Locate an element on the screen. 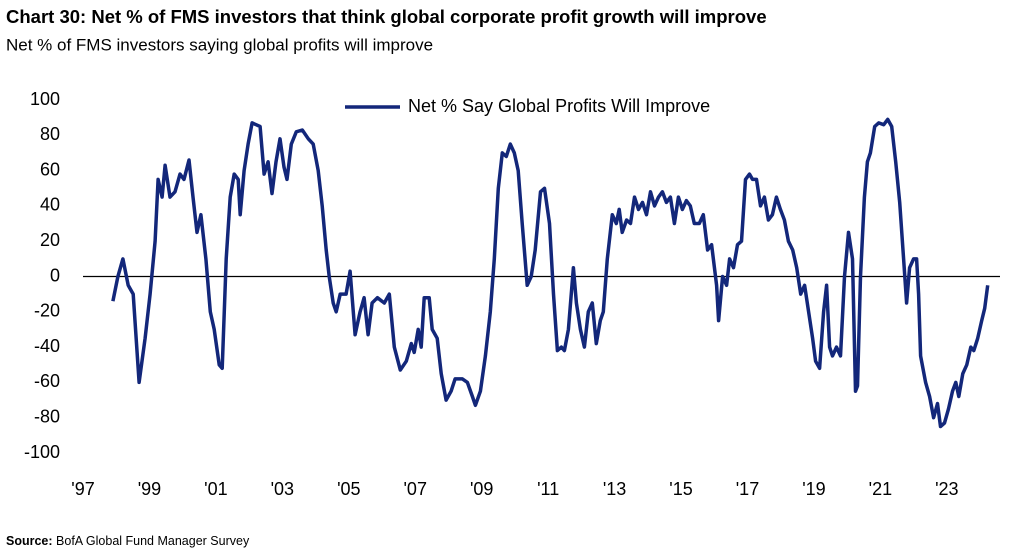 The width and height of the screenshot is (1024, 558). y-tick-label: -100 is located at coordinates (42, 452).